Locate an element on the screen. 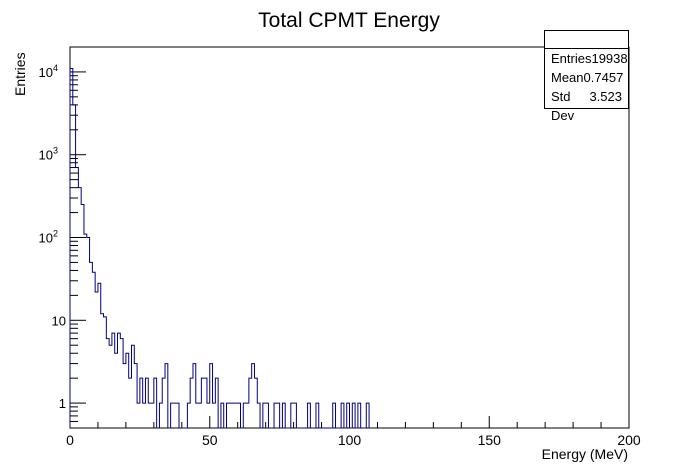  chart-title: Total CPMT Energy is located at coordinates (349, 20).